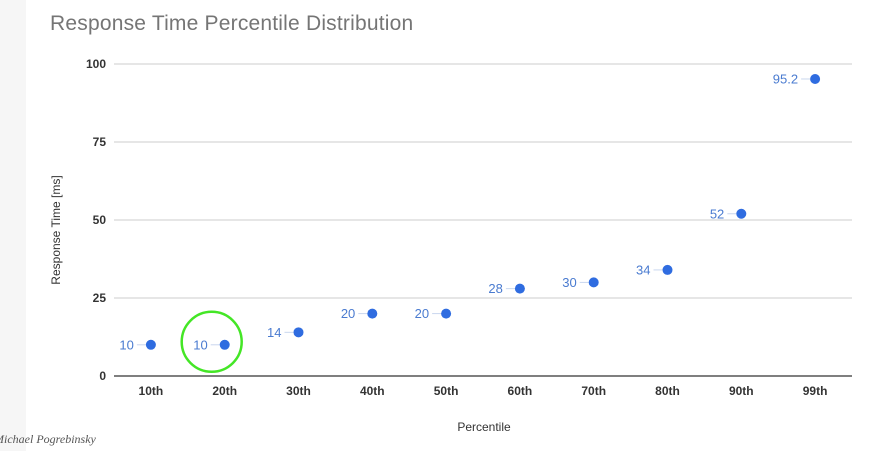  I want to click on data-label: 95.2, so click(785, 78).